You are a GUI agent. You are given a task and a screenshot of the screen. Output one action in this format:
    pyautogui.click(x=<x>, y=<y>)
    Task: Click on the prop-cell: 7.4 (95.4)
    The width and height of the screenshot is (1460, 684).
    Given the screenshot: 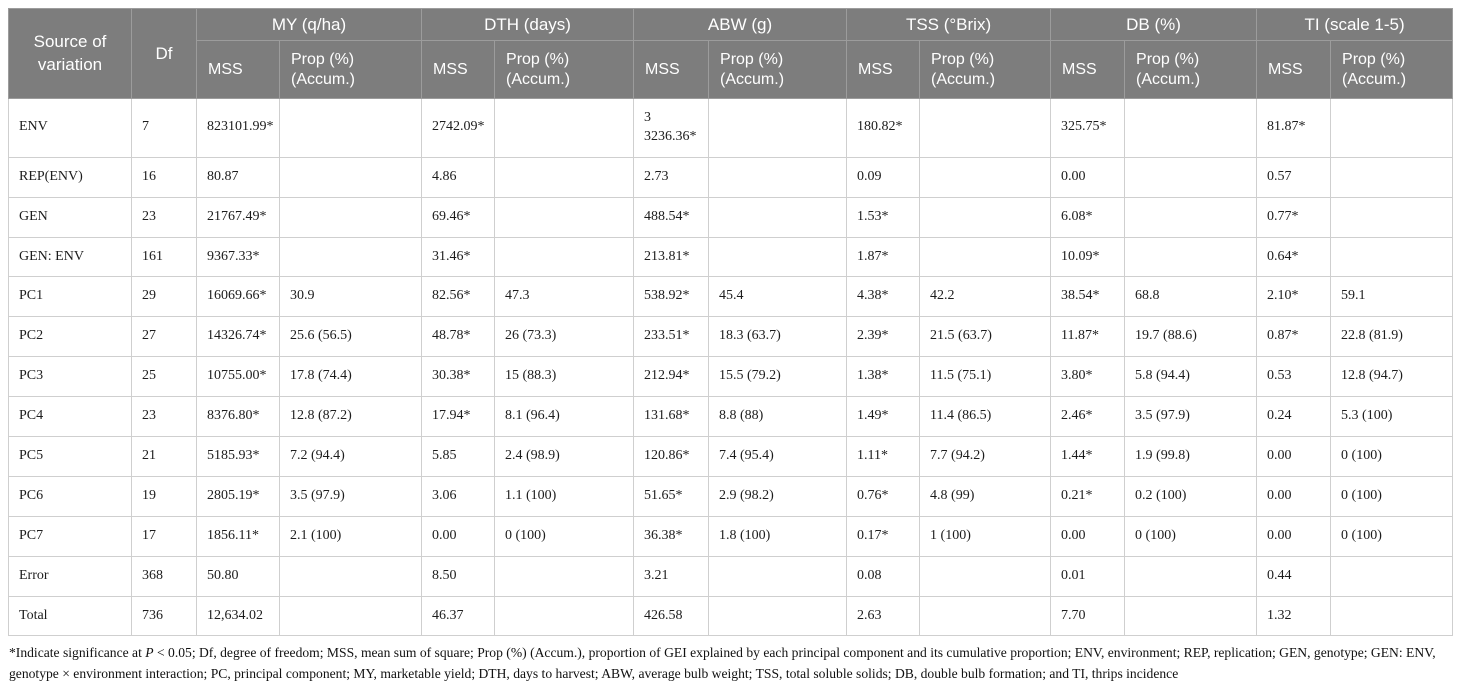 What is the action you would take?
    pyautogui.click(x=778, y=456)
    